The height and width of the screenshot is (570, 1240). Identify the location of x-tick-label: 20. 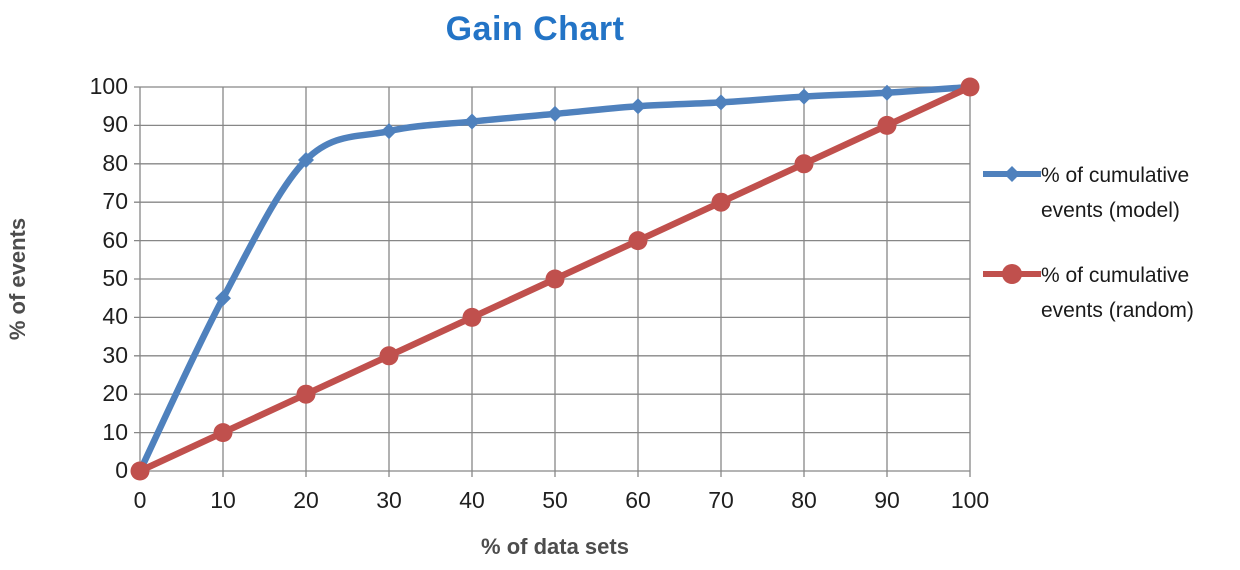
(306, 500).